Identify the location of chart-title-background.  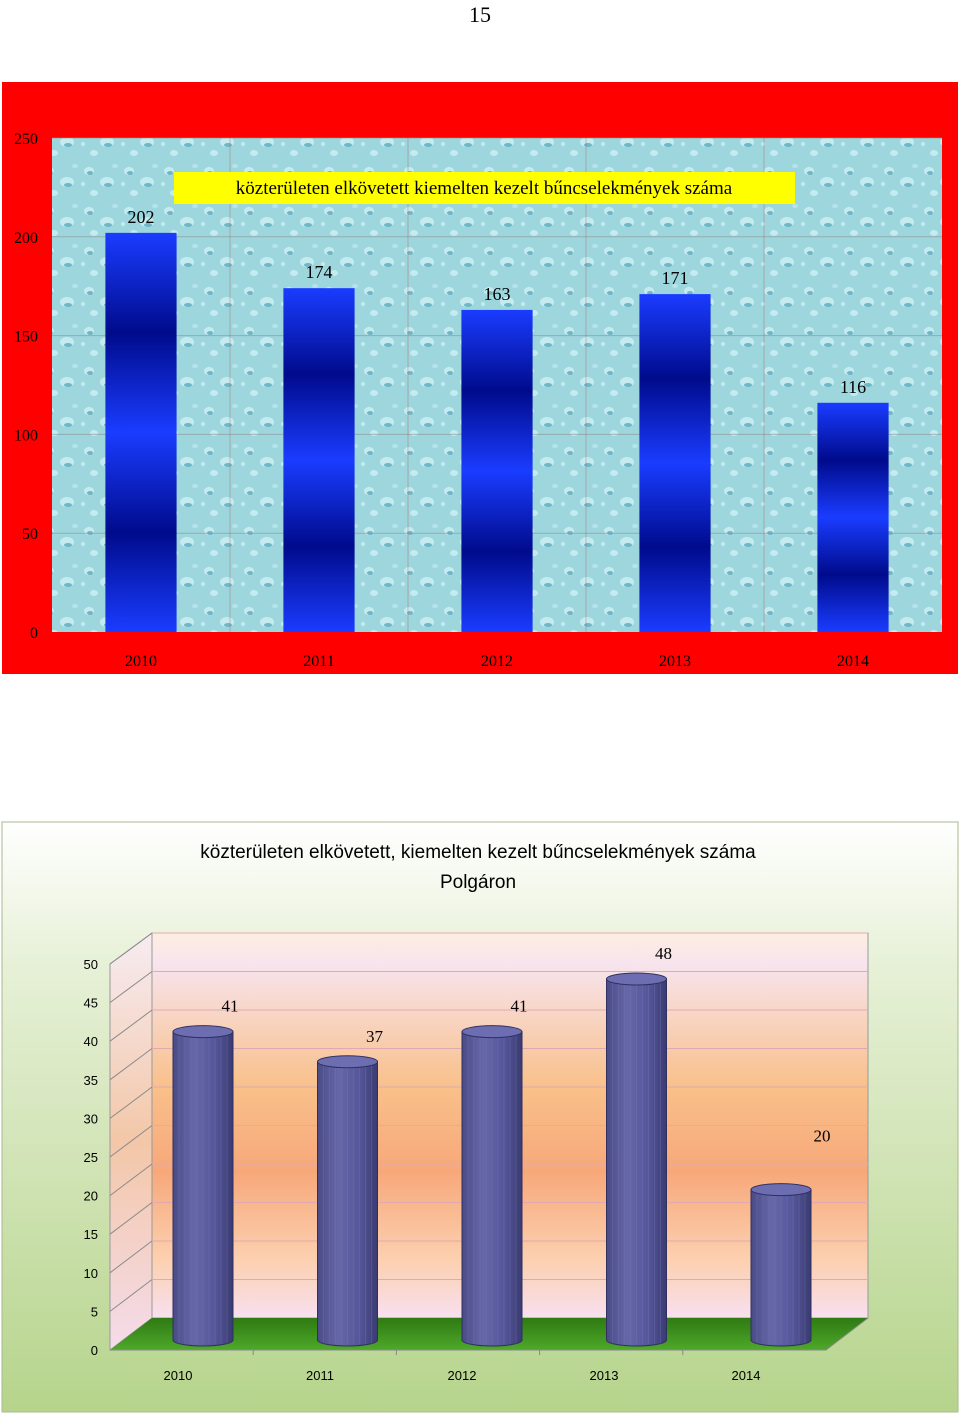
(484, 188).